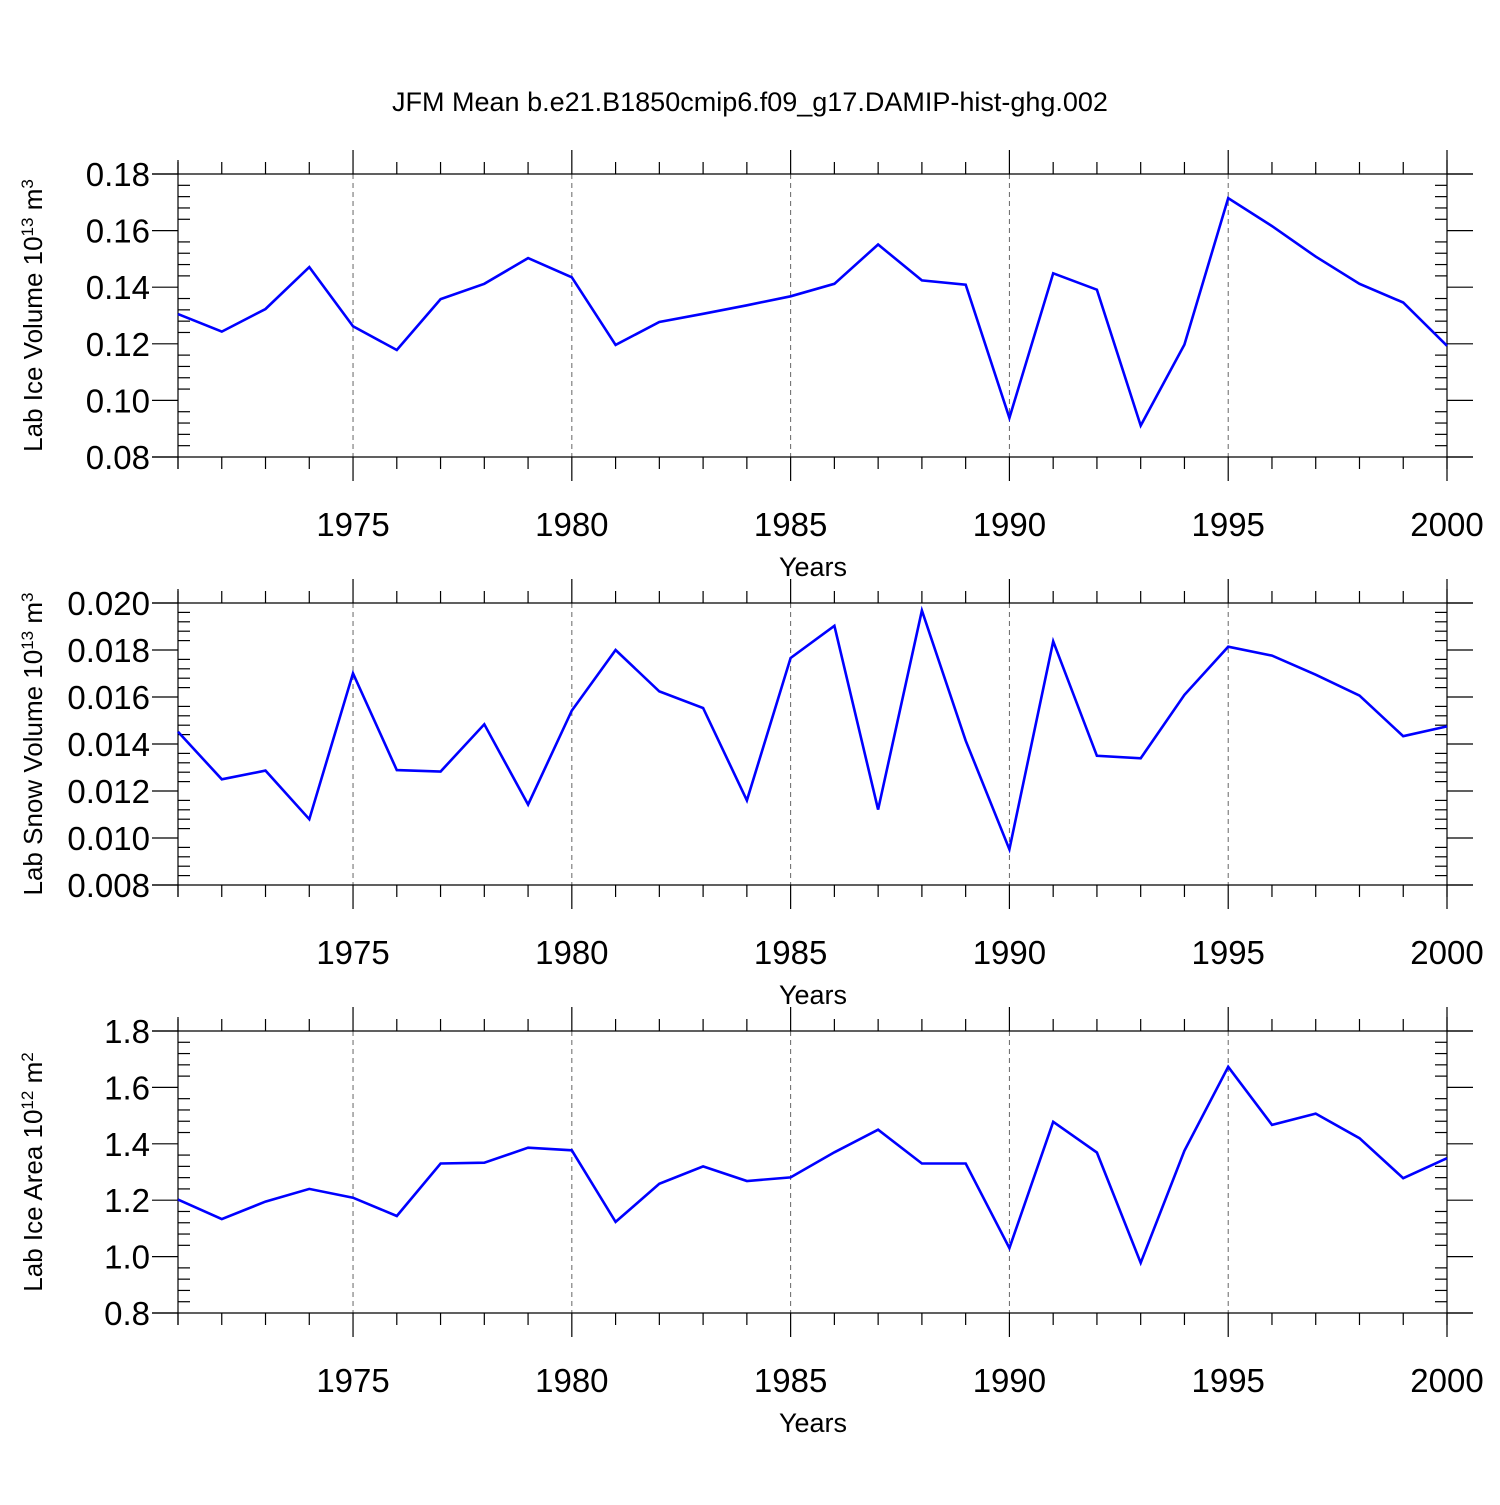 This screenshot has width=1500, height=1505. I want to click on y-tick-label: 0.12, so click(118, 344).